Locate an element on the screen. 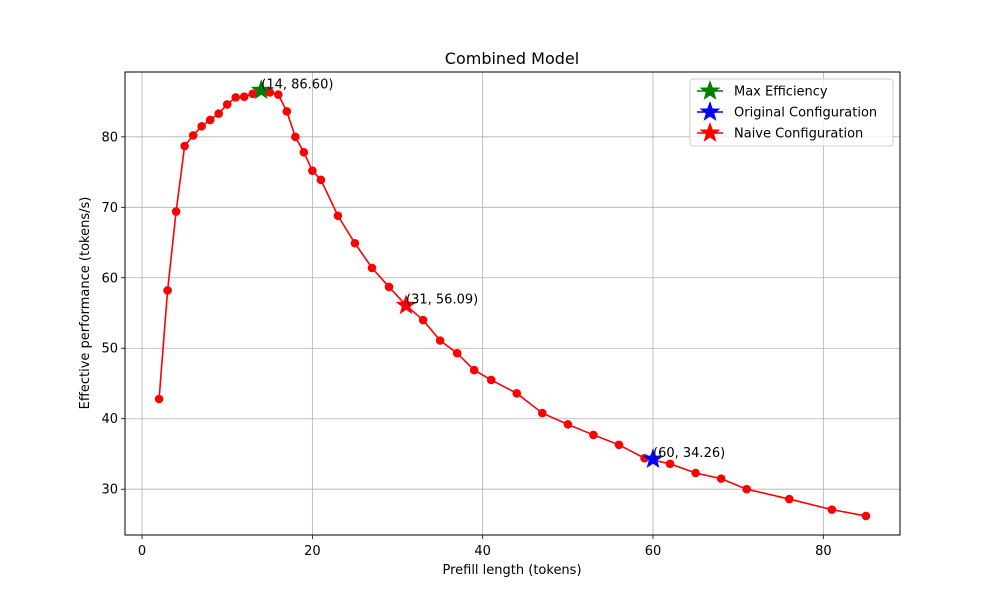 The image size is (1000, 600). y-axis-label: Effective performance (tokens/s) is located at coordinates (85, 303).